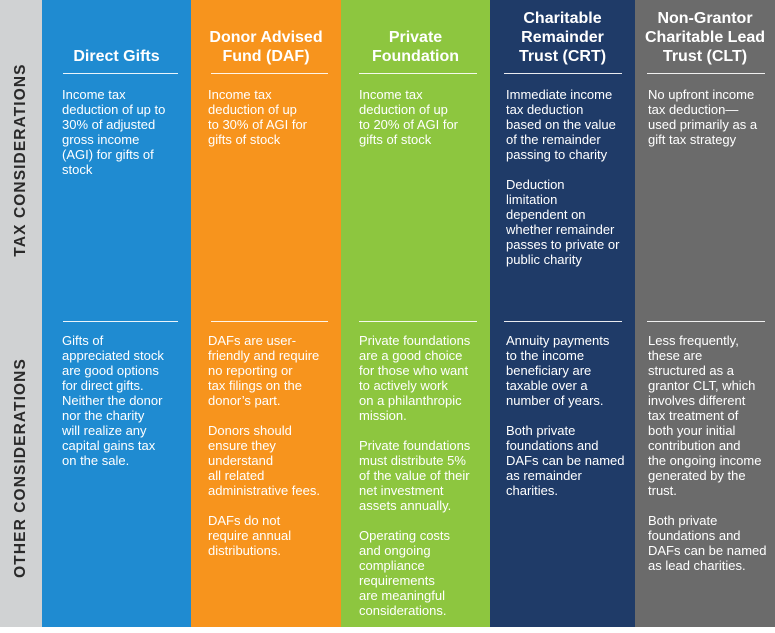 The image size is (775, 633). Describe the element at coordinates (96, 460) in the screenshot. I see `direct-gifts-other-line: on the sale.` at that location.